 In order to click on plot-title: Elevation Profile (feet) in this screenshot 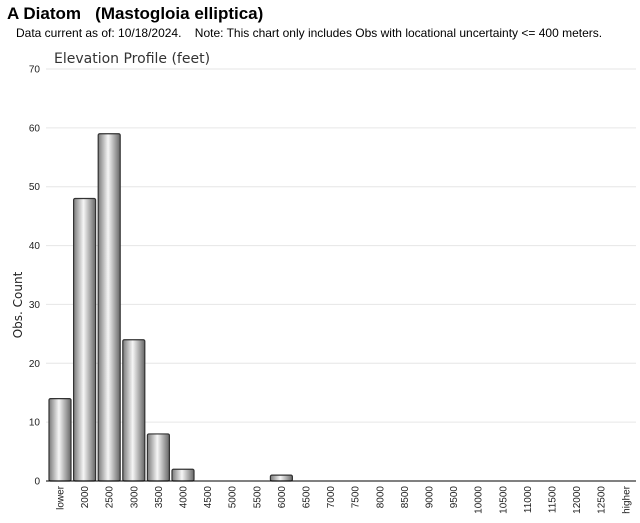, I will do `click(132, 59)`.